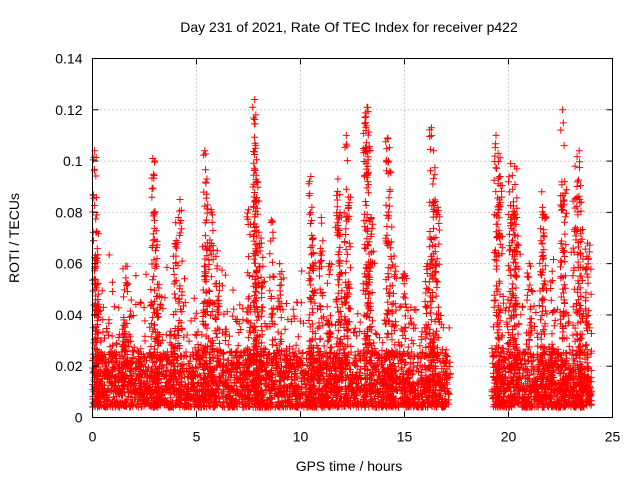 This screenshot has width=640, height=480. Describe the element at coordinates (68, 110) in the screenshot. I see `y-tick-label: 0.12` at that location.